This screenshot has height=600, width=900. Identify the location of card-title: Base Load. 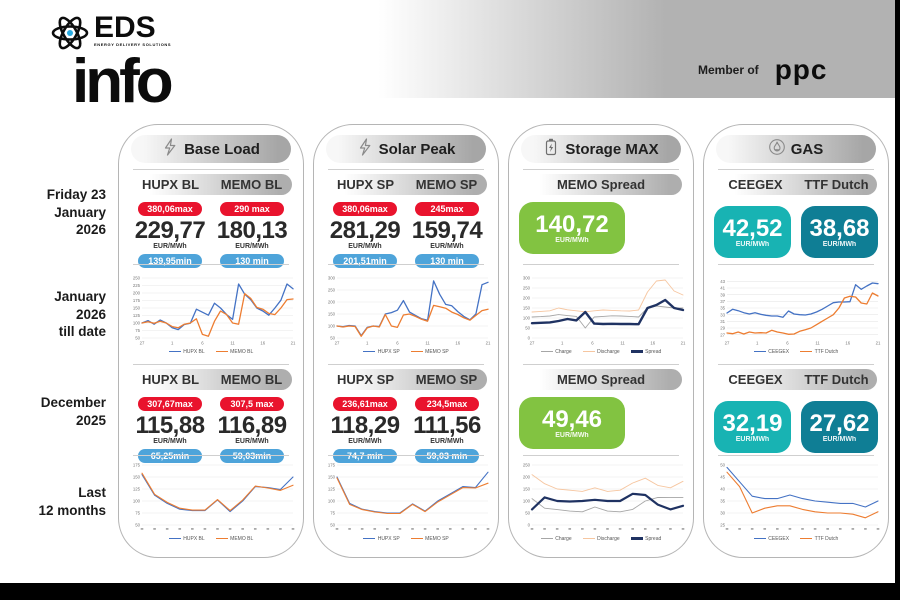
(222, 149).